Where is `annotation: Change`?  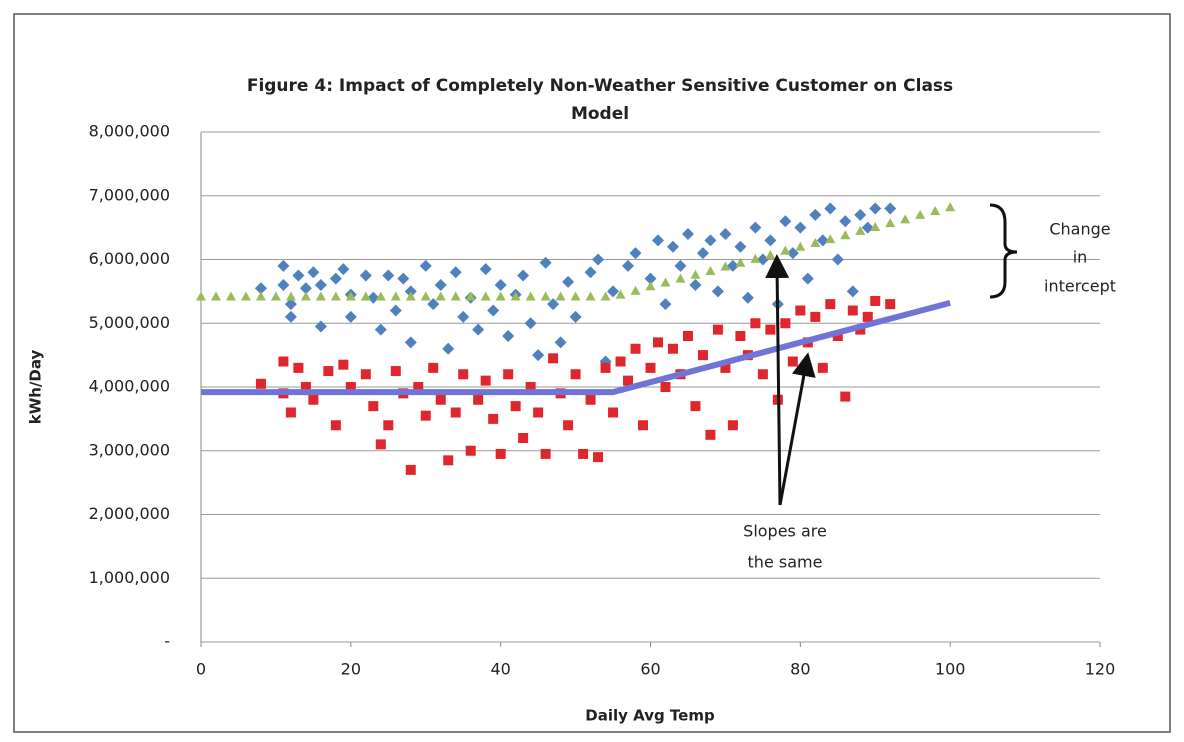
annotation: Change is located at coordinates (1079, 229).